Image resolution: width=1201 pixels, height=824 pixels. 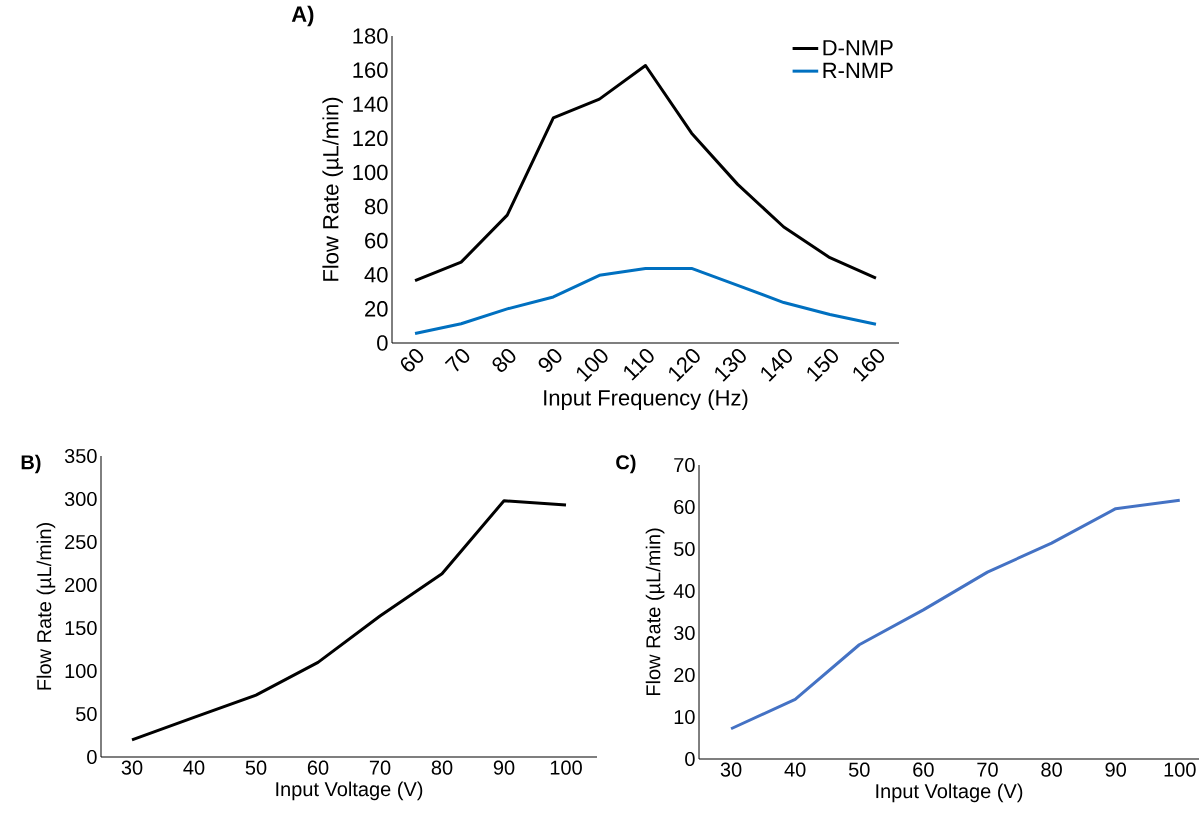 I want to click on y-tick-label: 300, so click(x=80, y=499).